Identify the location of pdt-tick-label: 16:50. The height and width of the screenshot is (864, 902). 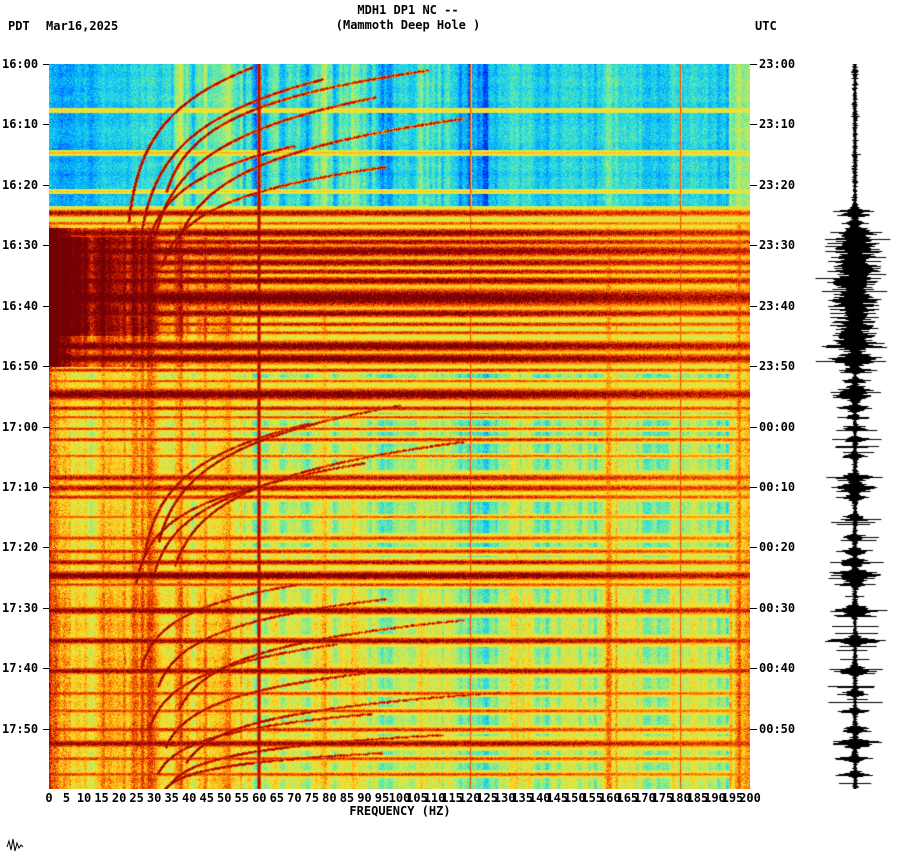
(20, 366).